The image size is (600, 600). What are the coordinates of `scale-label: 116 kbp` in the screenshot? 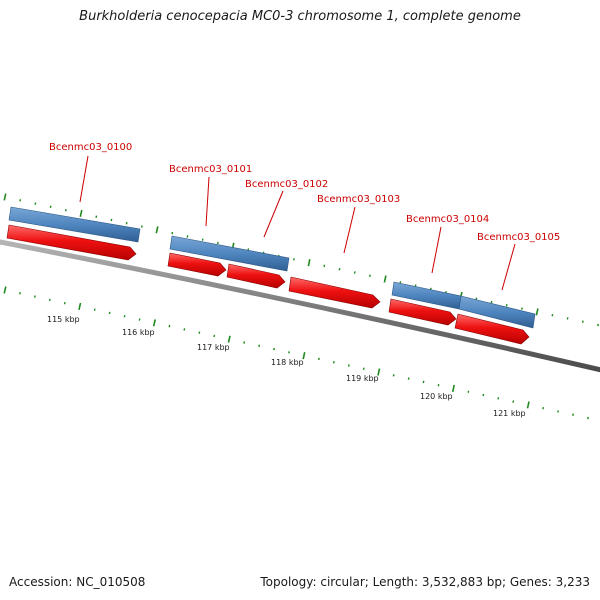 It's located at (138, 332).